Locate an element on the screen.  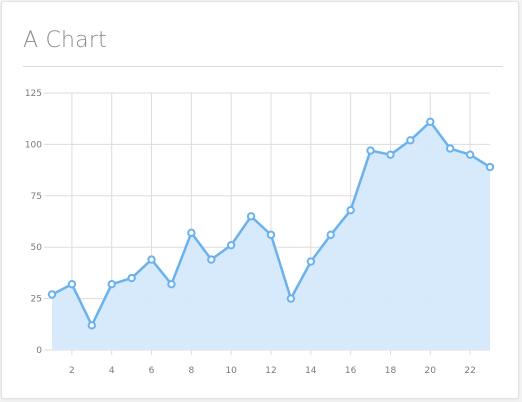
y-tick-label: 125 is located at coordinates (33, 94).